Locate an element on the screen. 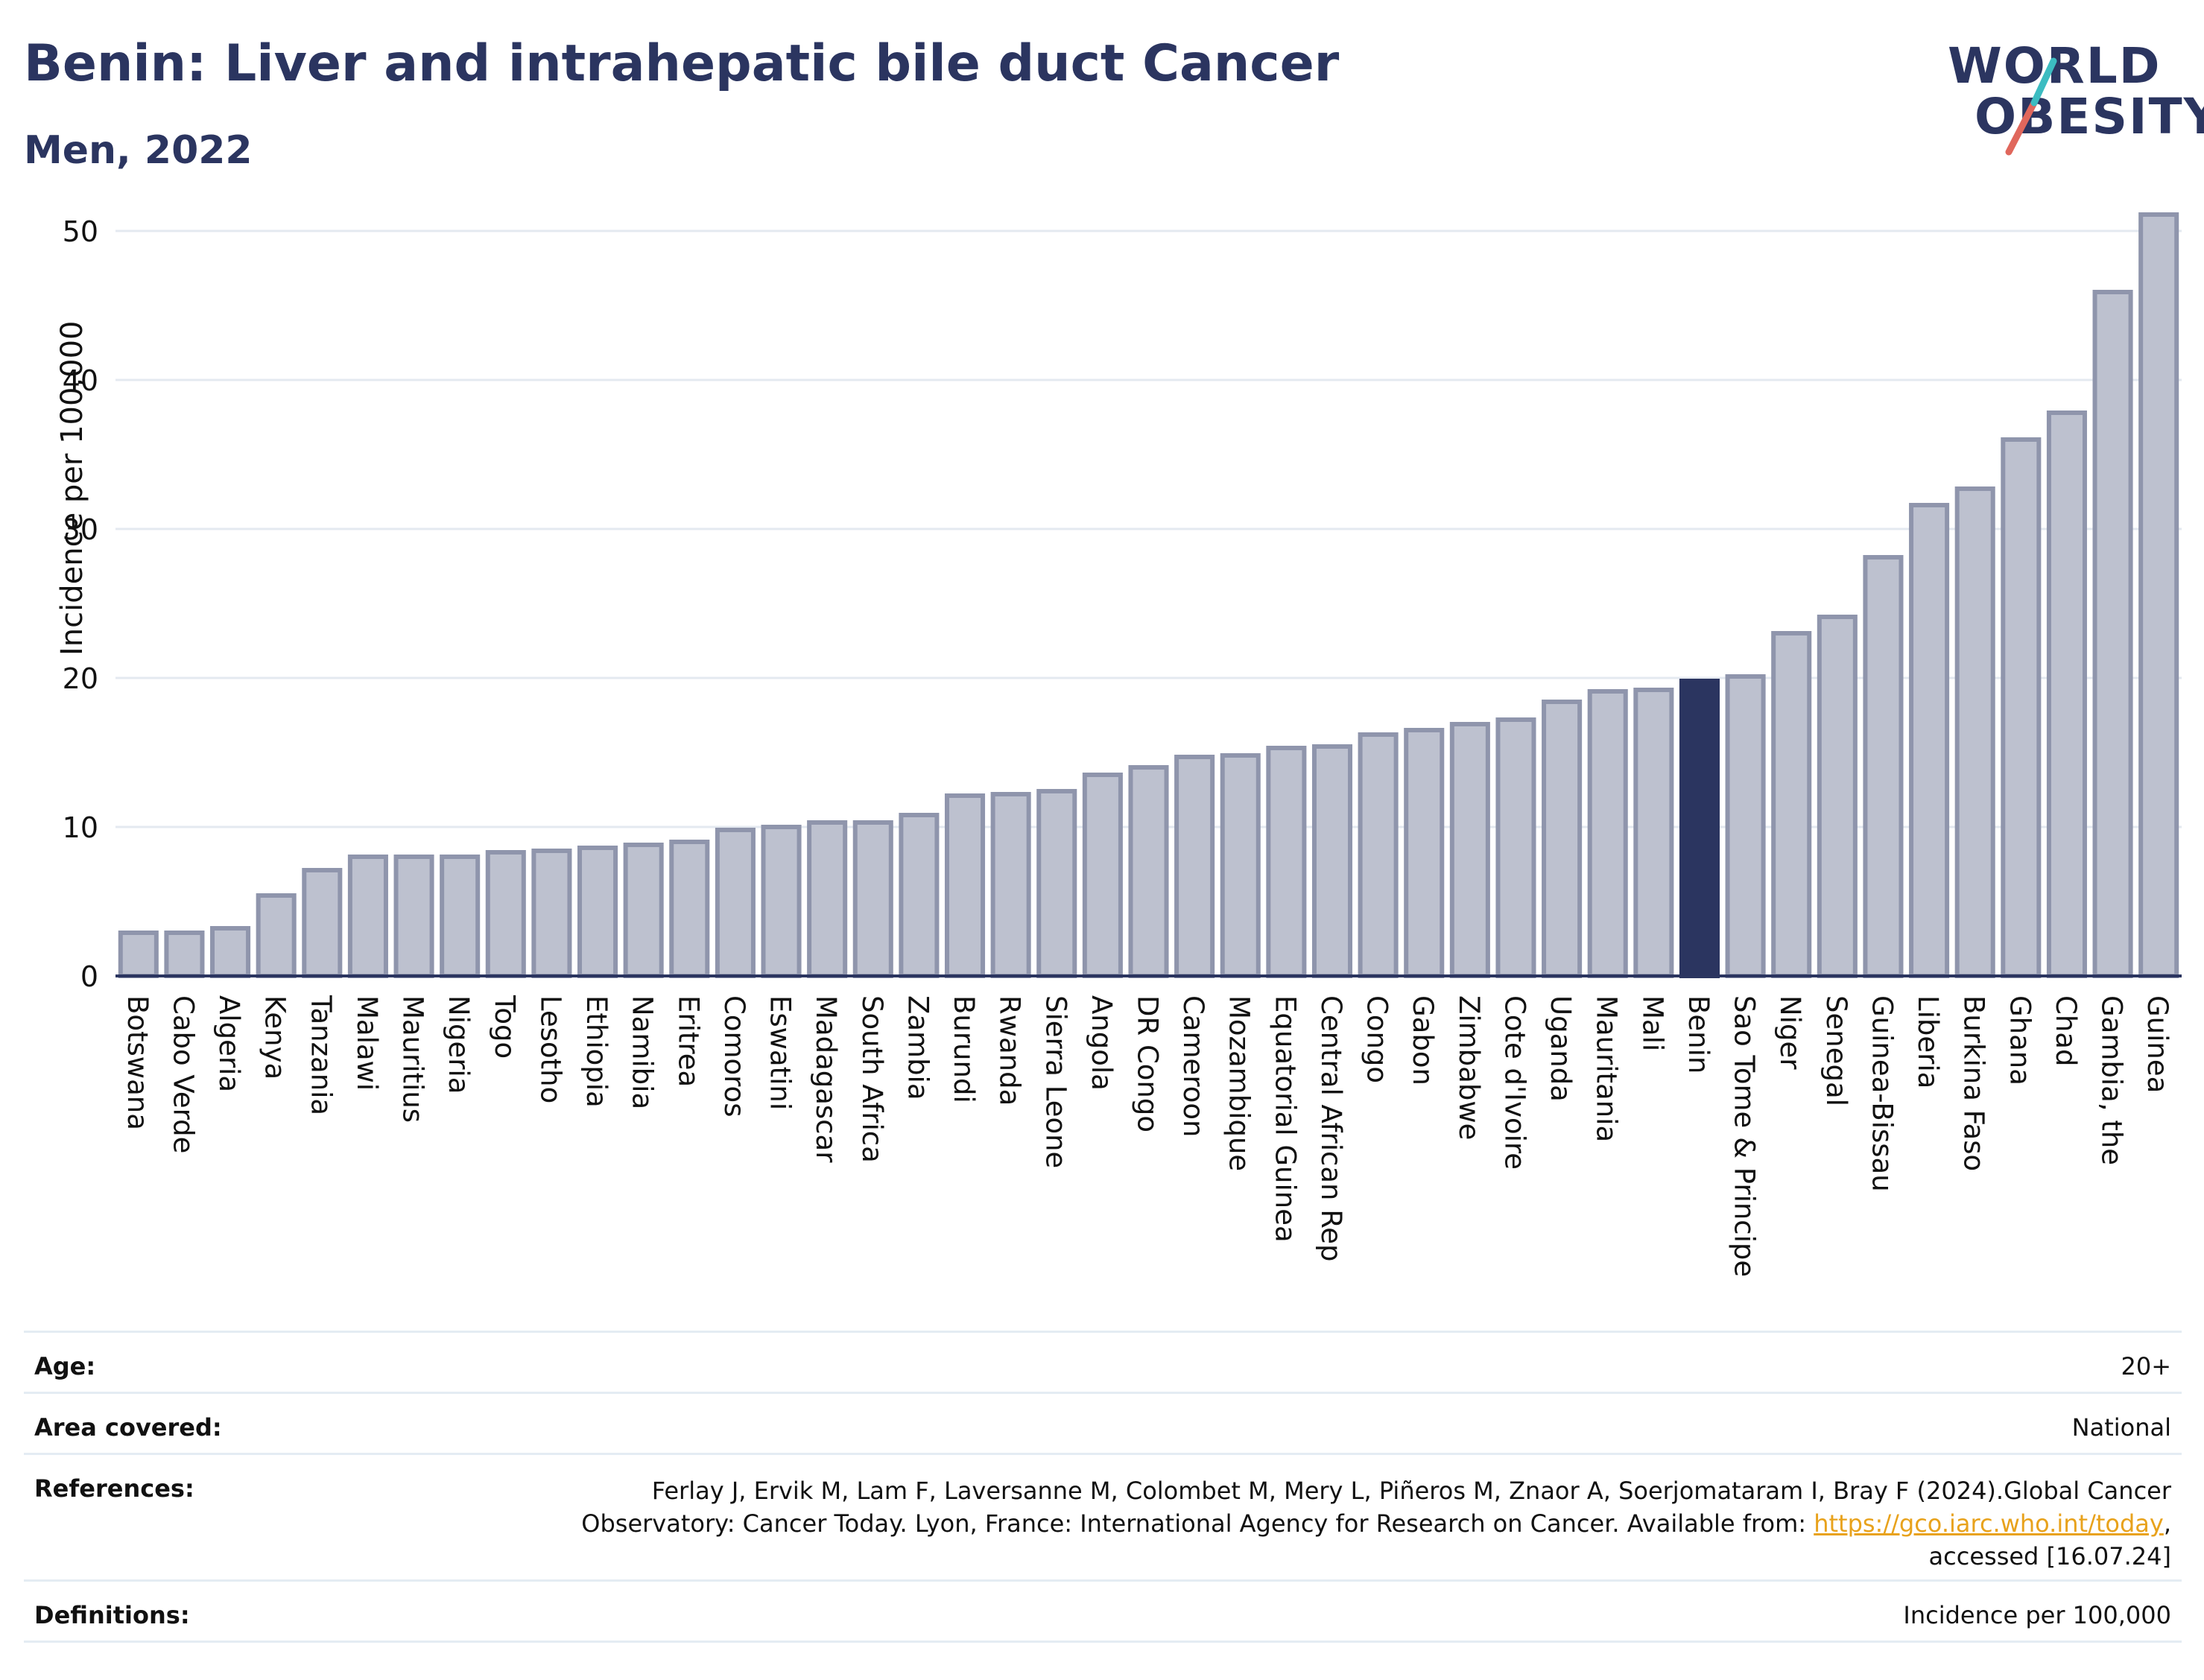  x-tick-label: Tanzania is located at coordinates (321, 1055).